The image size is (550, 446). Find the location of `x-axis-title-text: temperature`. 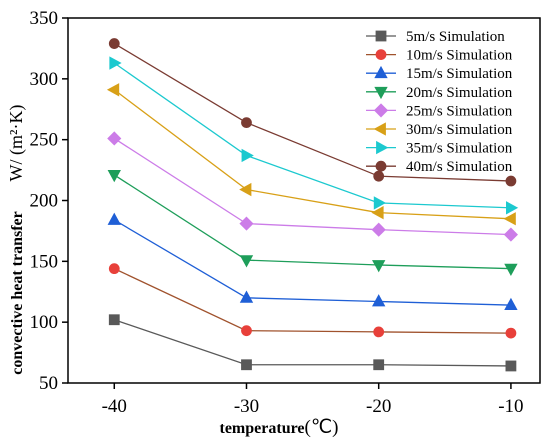

x-axis-title-text: temperature is located at coordinates (262, 428).